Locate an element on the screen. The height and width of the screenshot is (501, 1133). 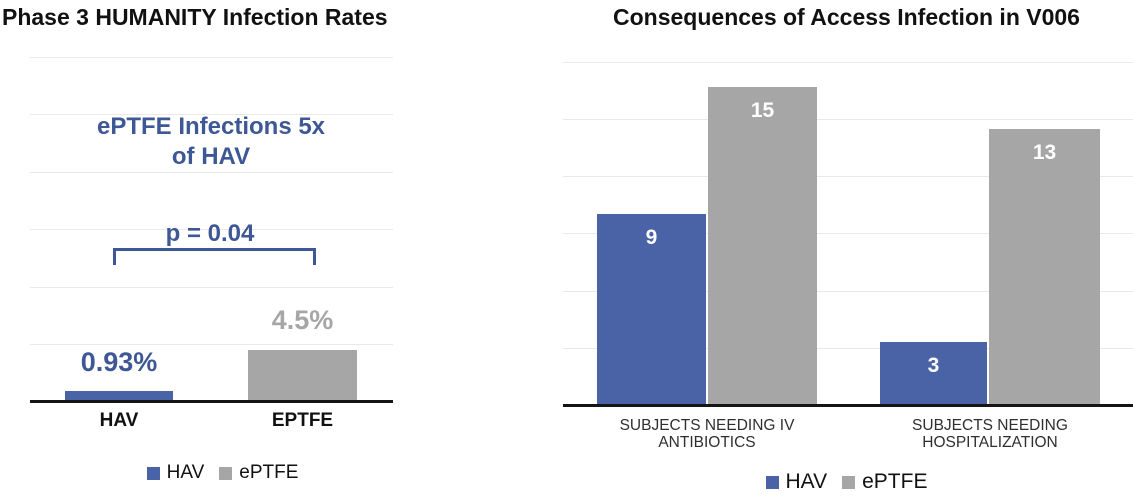
bar-hav-infection-rate is located at coordinates (119, 396).